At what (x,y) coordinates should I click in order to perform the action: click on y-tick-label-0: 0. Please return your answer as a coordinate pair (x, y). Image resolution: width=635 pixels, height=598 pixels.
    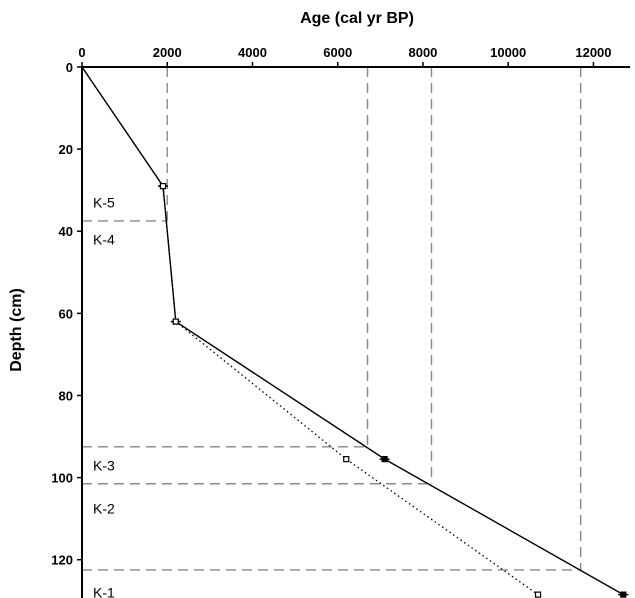
    Looking at the image, I should click on (69, 67).